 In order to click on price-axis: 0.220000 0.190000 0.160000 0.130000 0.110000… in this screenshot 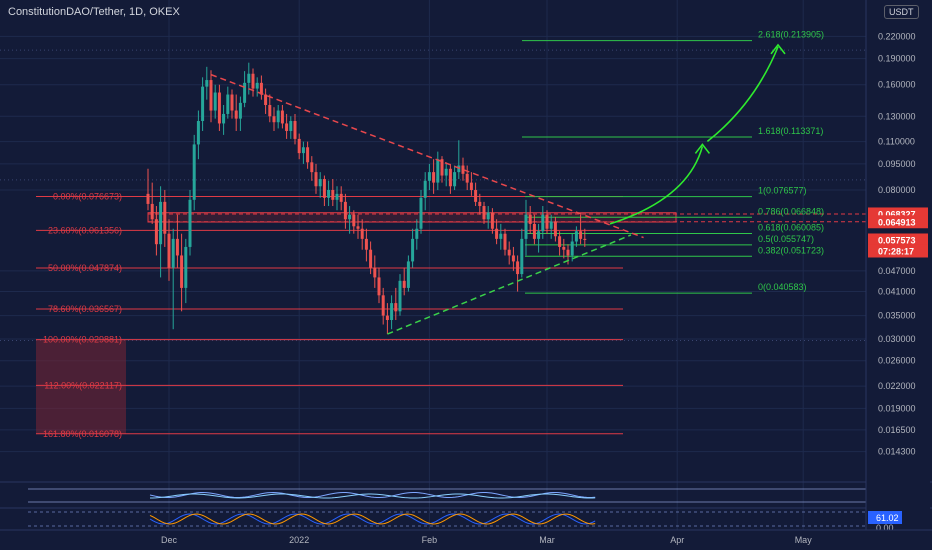, I will do `click(897, 275)`.